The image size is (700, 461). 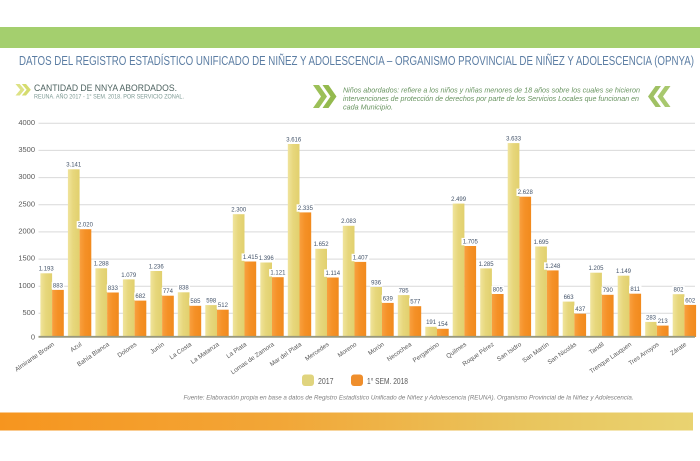 I want to click on svg-text: 805, so click(x=498, y=290).